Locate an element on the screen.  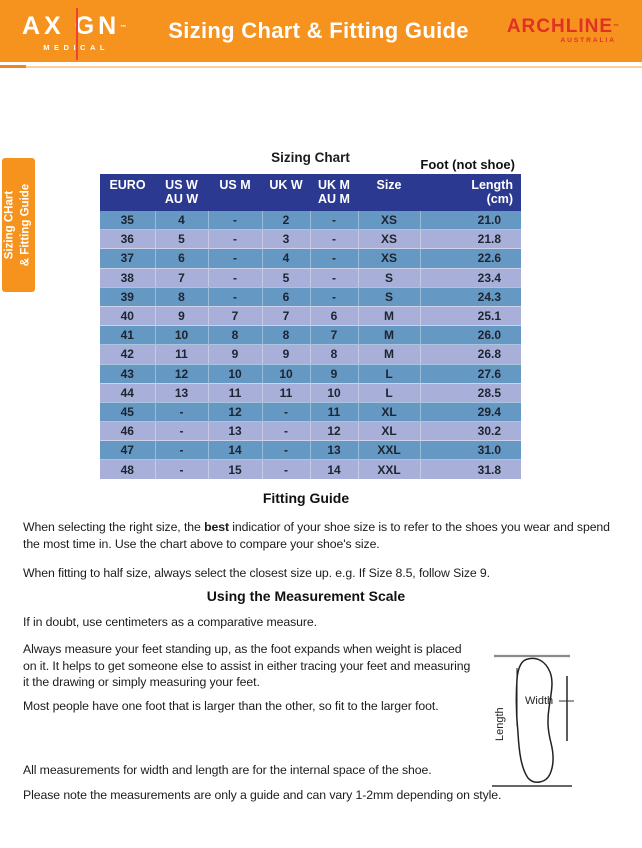
size-cell: 27.6 is located at coordinates (470, 373).